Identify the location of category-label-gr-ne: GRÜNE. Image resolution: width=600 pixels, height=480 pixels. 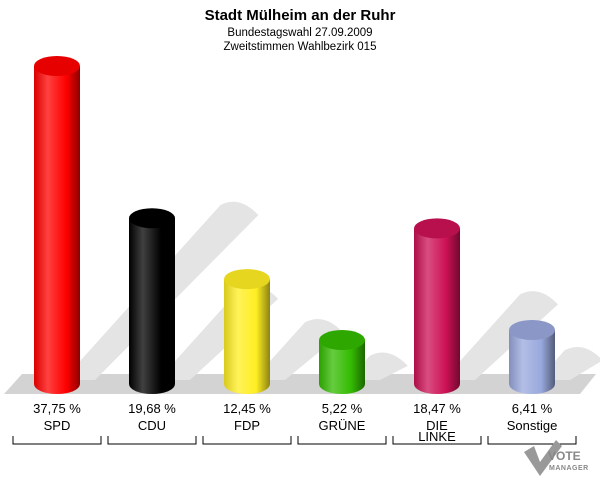
(342, 425).